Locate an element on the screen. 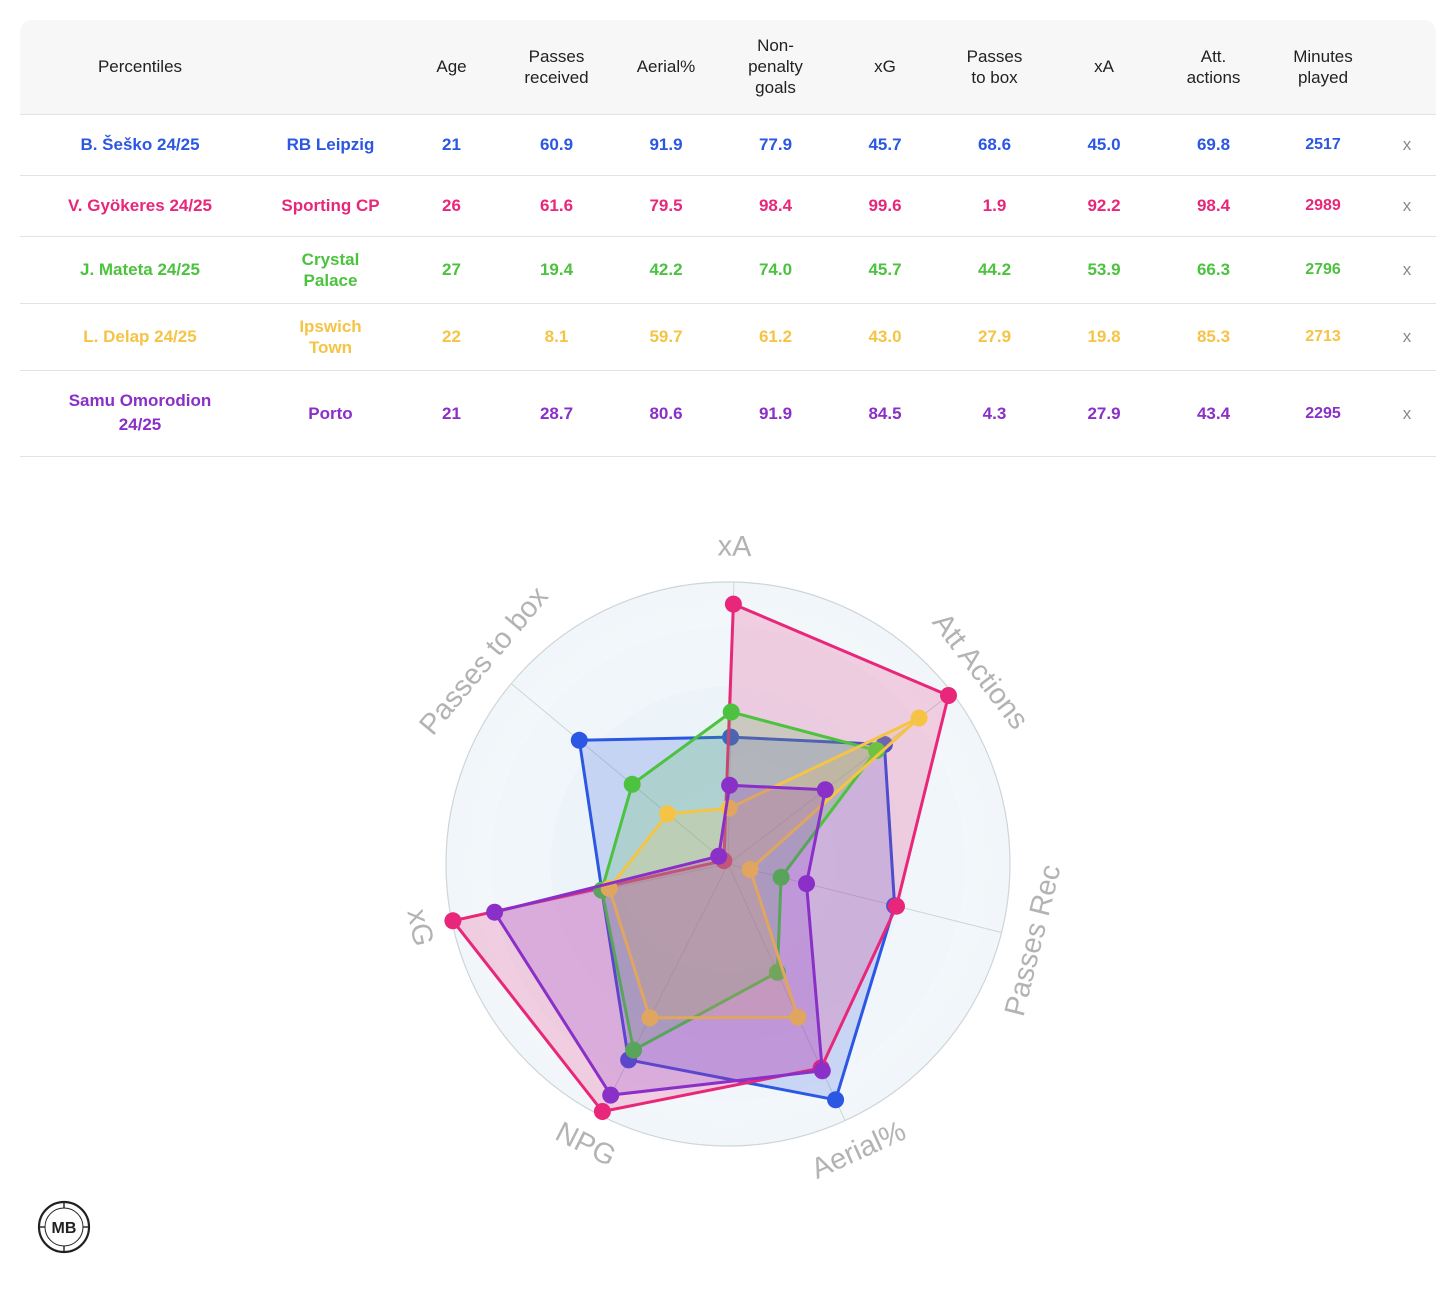 This screenshot has height=1308, width=1456. header-xa: xA is located at coordinates (1104, 67).